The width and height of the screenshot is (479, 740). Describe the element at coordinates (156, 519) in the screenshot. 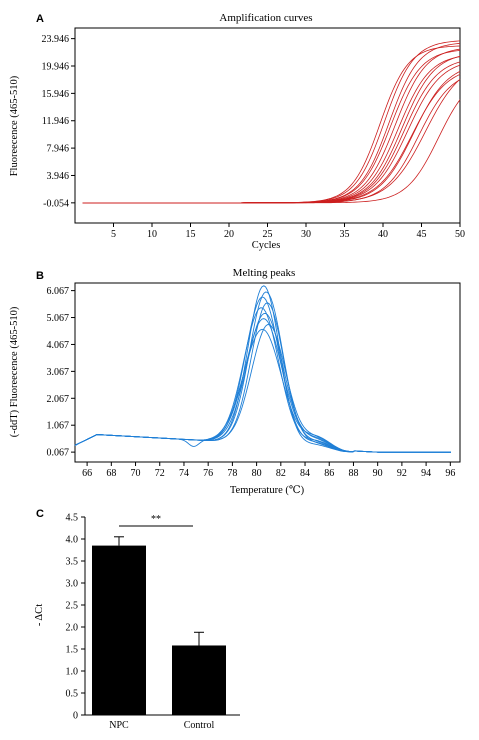

I see `panel-c-significance-label: **` at that location.